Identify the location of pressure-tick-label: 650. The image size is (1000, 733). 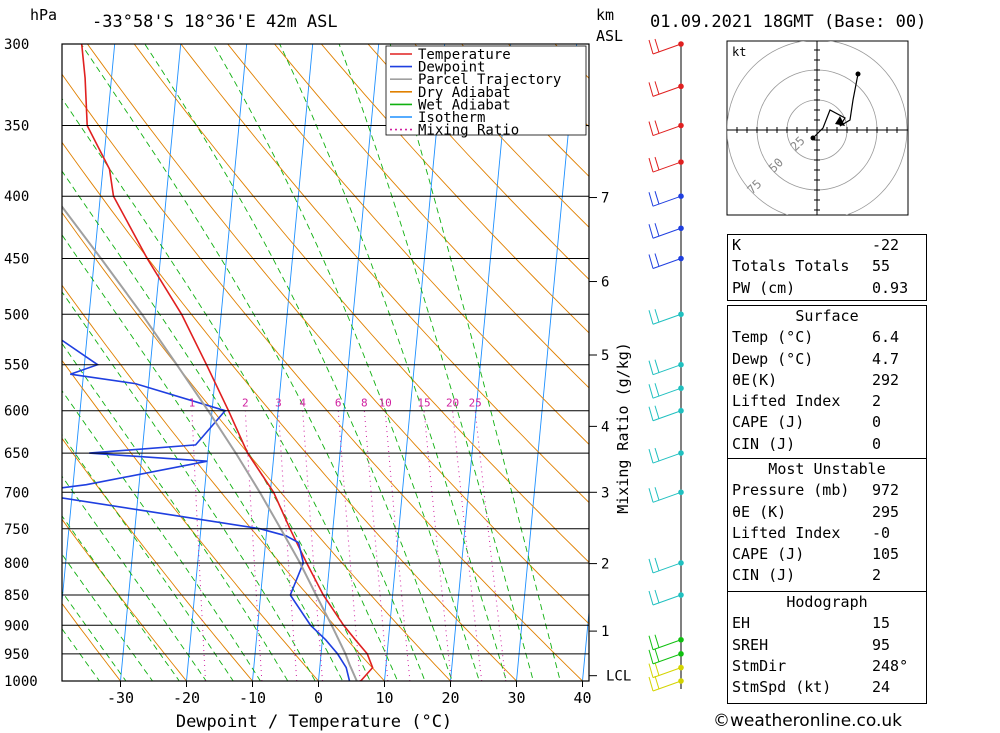
(16, 454).